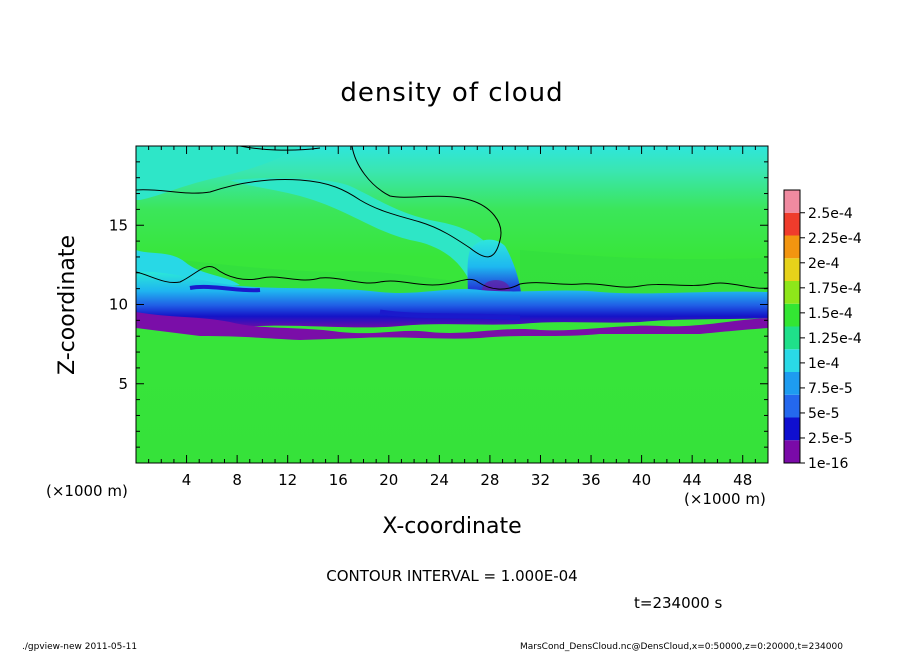  I want to click on y-tick-label: 10, so click(118, 305).